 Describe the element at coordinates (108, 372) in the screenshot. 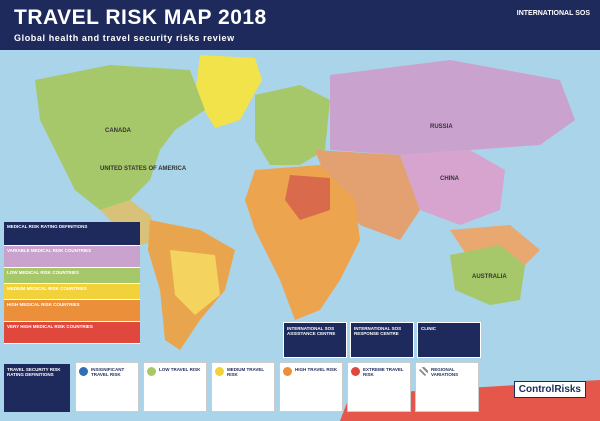

I see `card-label: INSIGNIFICANT TRAVEL RISK` at that location.